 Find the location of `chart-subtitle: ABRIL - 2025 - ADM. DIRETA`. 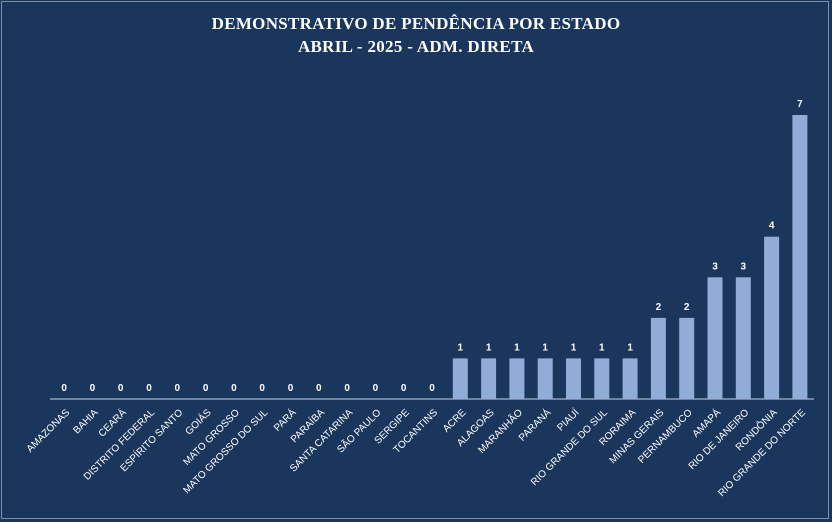

chart-subtitle: ABRIL - 2025 - ADM. DIRETA is located at coordinates (416, 46).